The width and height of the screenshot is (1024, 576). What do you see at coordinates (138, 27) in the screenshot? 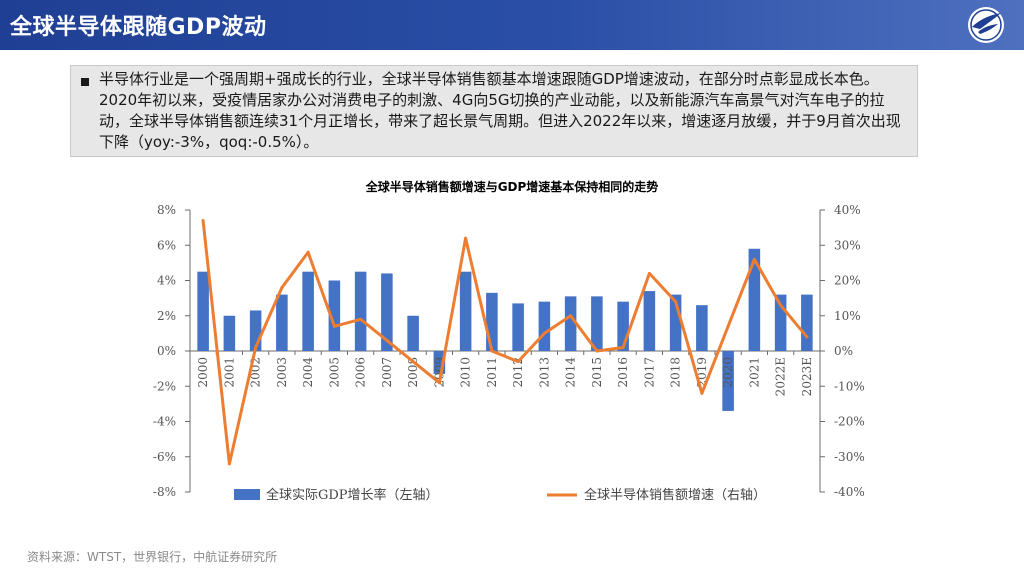
I see `page-title: 全球半导体跟随GDP波动` at bounding box center [138, 27].